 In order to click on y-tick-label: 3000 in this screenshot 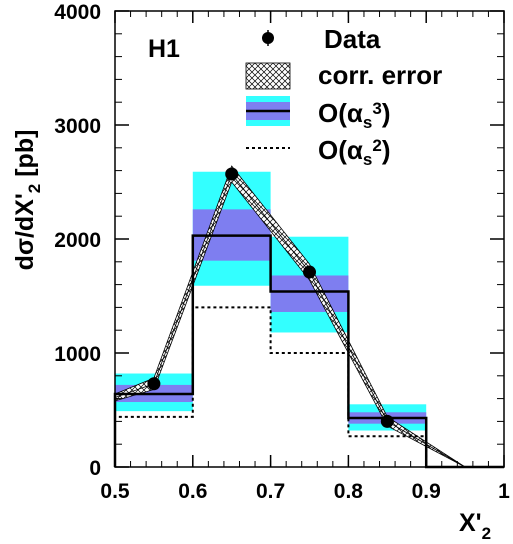, I will do `click(77, 126)`.